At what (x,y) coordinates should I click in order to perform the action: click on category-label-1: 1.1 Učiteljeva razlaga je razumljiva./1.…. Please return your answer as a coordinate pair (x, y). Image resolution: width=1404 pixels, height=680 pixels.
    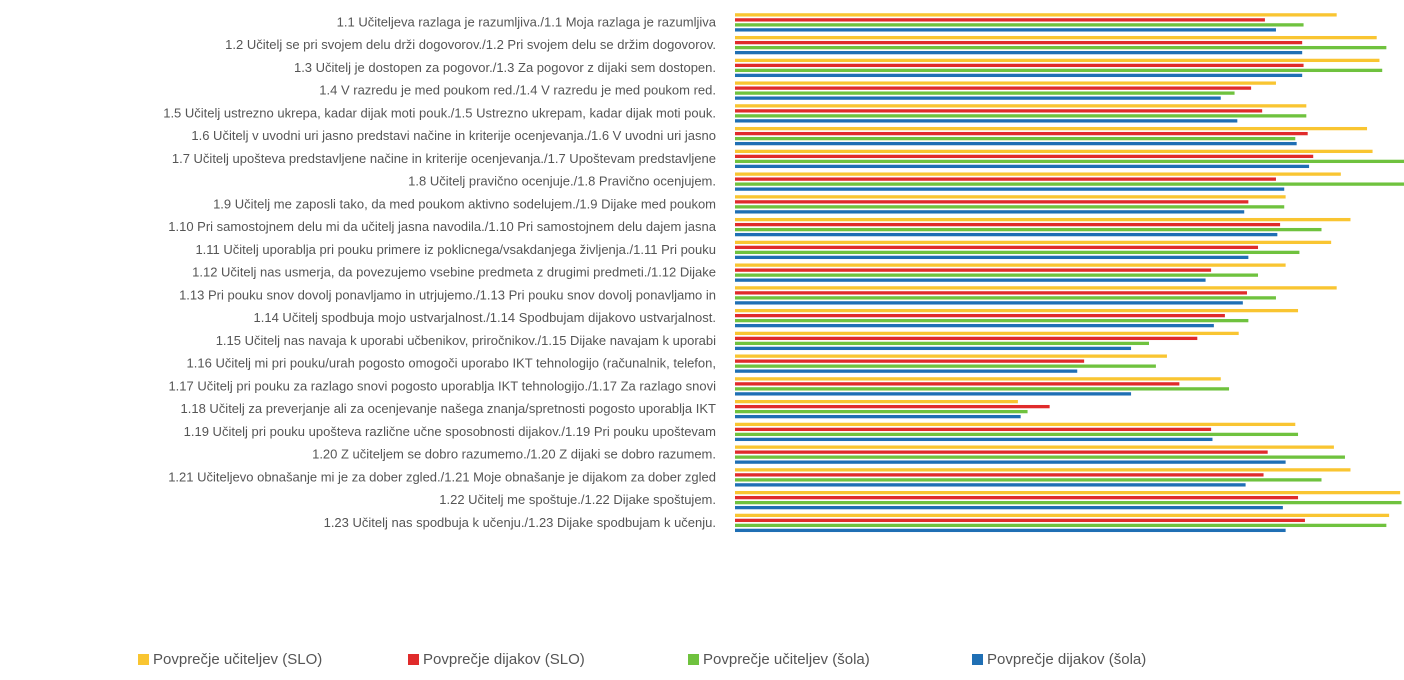
    Looking at the image, I should click on (527, 21).